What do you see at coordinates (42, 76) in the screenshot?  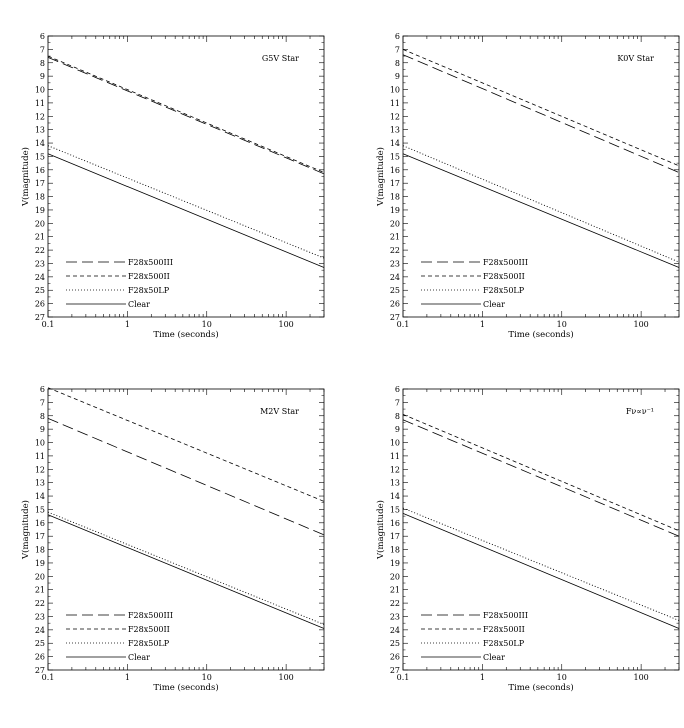 I see `y-tick-label: 9` at bounding box center [42, 76].